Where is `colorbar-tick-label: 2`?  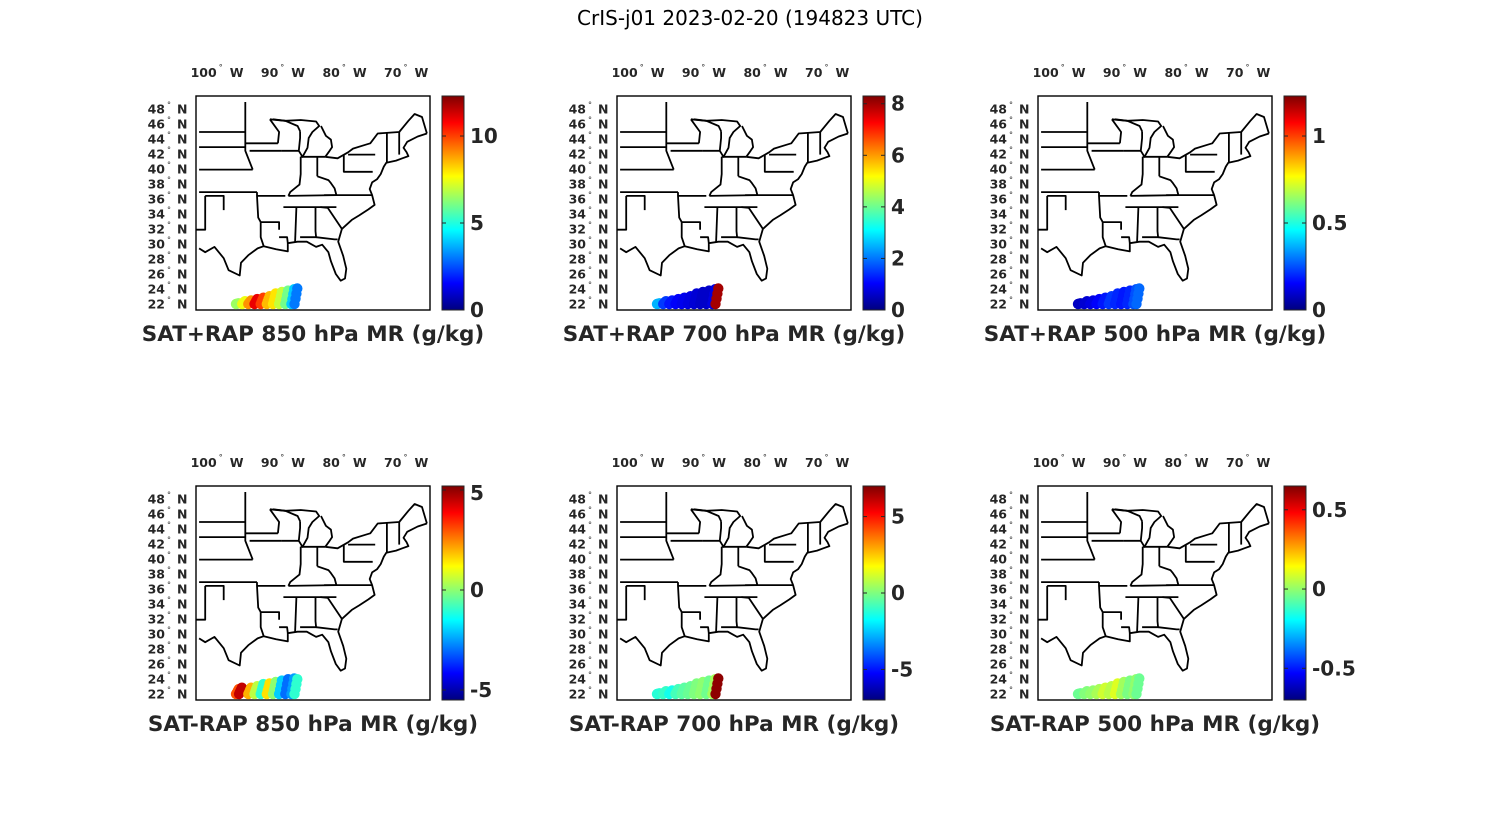
colorbar-tick-label: 2 is located at coordinates (898, 258).